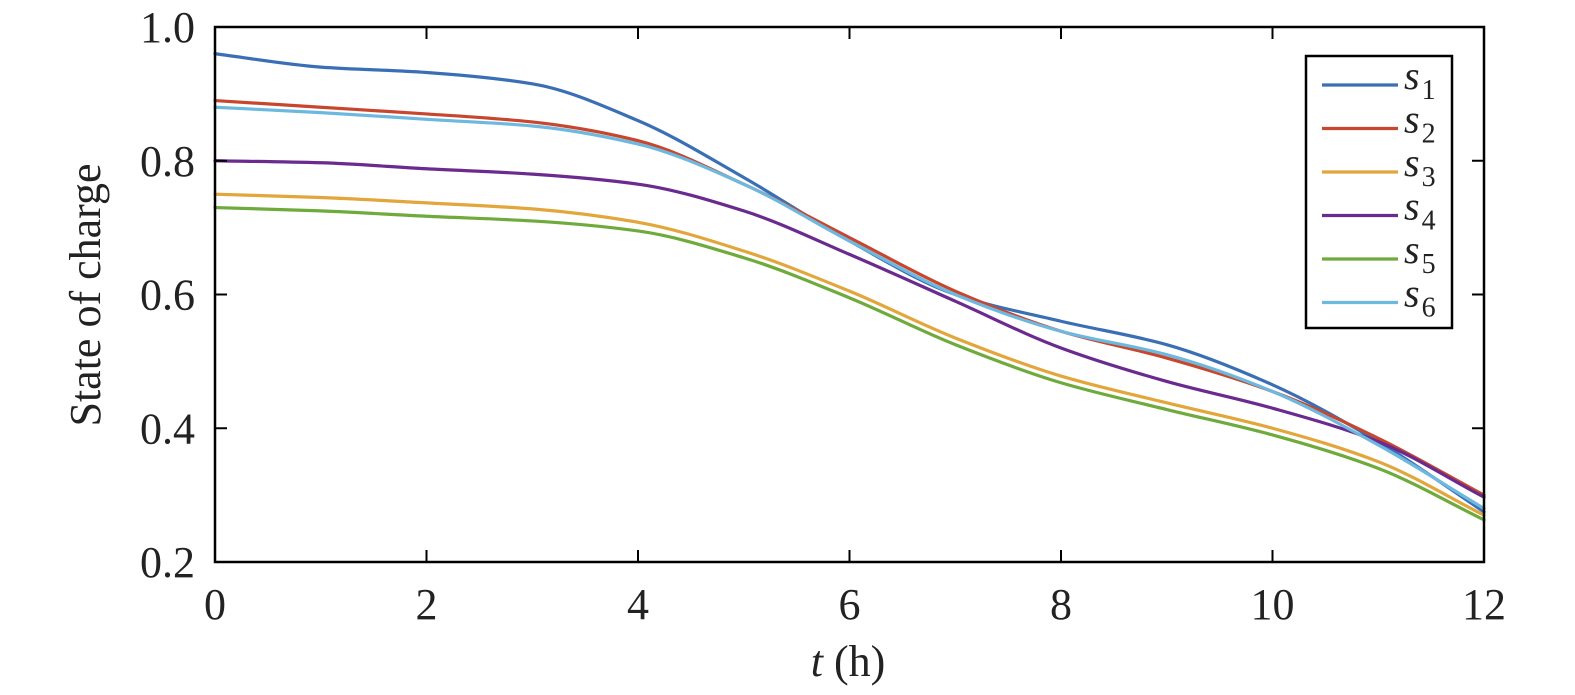 The image size is (1575, 695). Describe the element at coordinates (215, 604) in the screenshot. I see `x-tick-label: 0` at that location.